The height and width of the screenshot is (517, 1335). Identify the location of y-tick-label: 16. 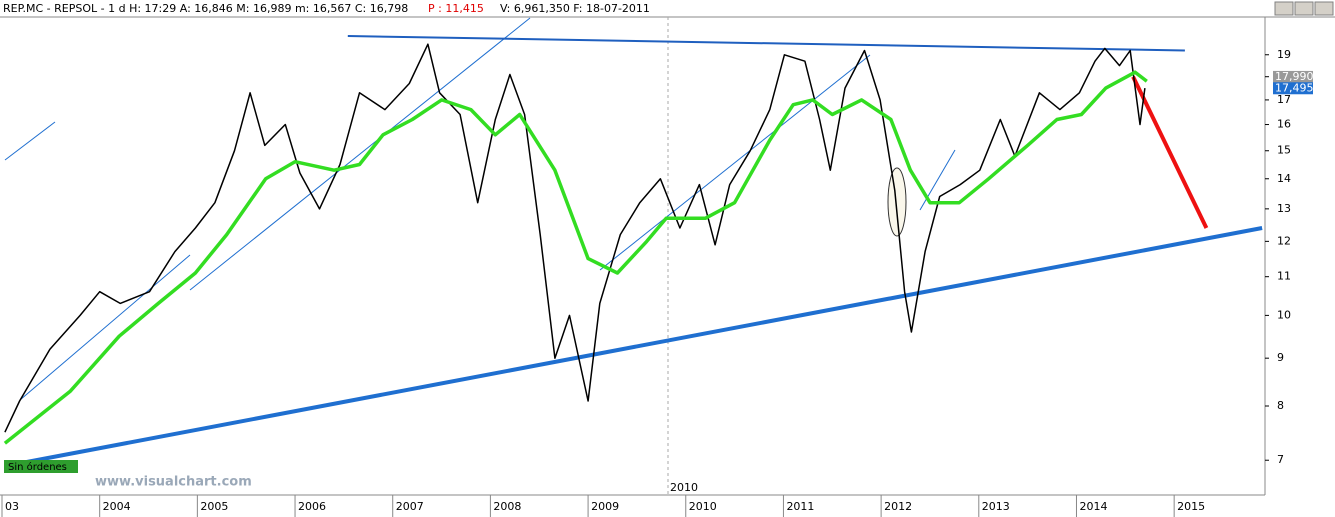
(1284, 124).